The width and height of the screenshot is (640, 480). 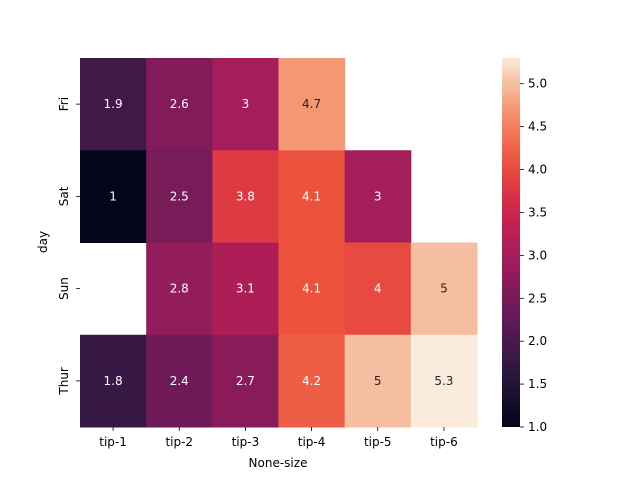 What do you see at coordinates (537, 255) in the screenshot?
I see `colorbar-tick-label: 3.0` at bounding box center [537, 255].